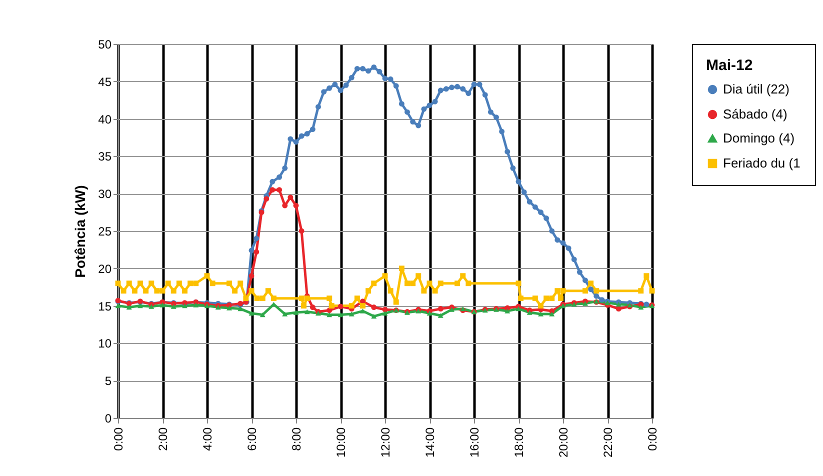 The width and height of the screenshot is (823, 476). I want to click on x-tick-label: 22:00, so click(608, 442).